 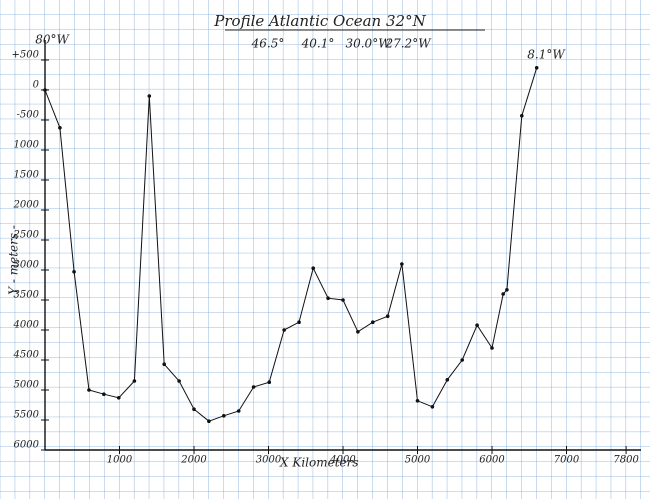 What do you see at coordinates (27, 415) in the screenshot?
I see `y-tick-label: 5500` at bounding box center [27, 415].